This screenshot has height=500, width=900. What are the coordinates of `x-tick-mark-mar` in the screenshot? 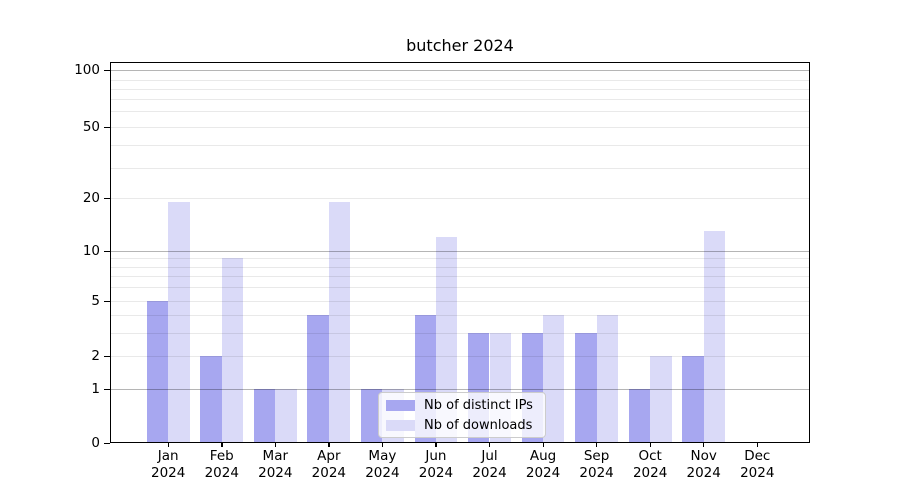 It's located at (275, 445).